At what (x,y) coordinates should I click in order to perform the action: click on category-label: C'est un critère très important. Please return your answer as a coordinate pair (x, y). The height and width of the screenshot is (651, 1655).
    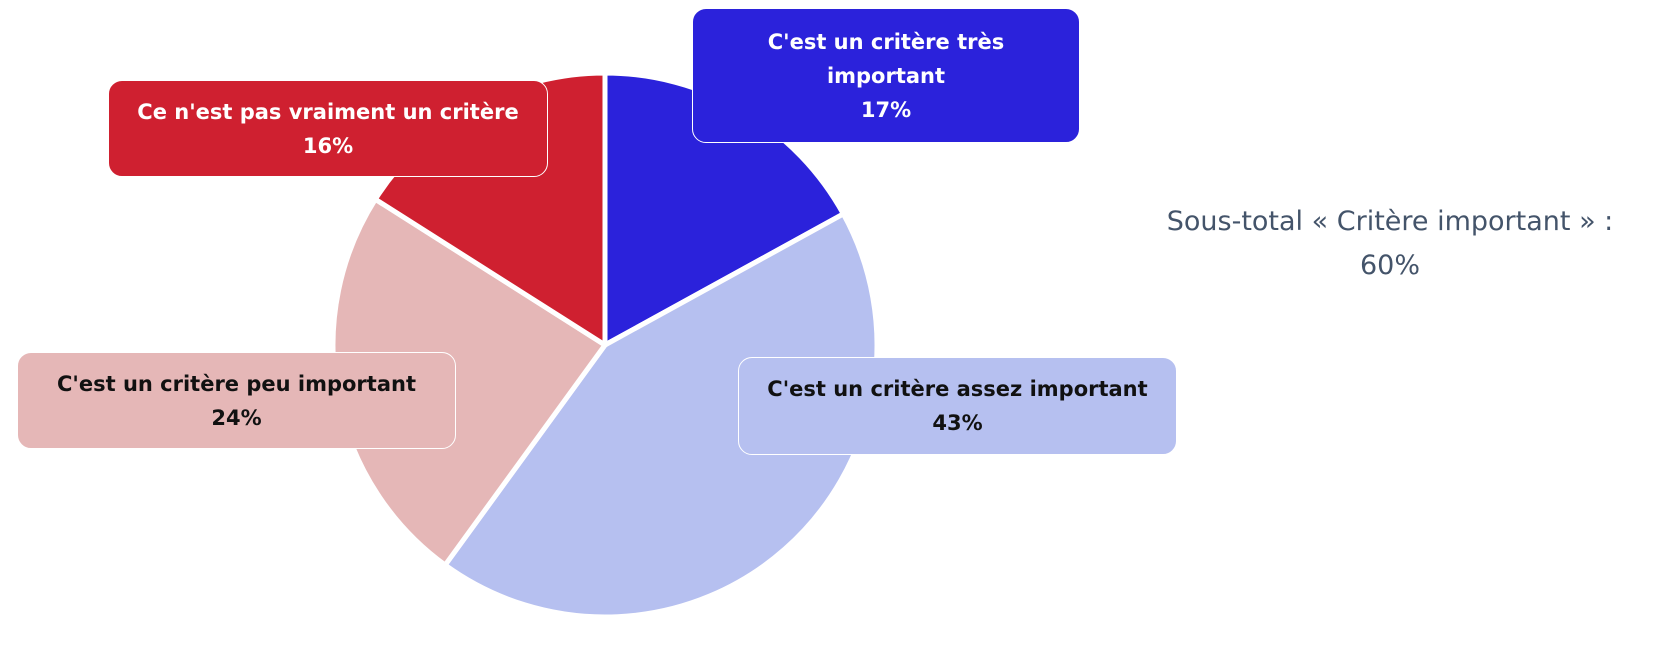
    Looking at the image, I should click on (886, 58).